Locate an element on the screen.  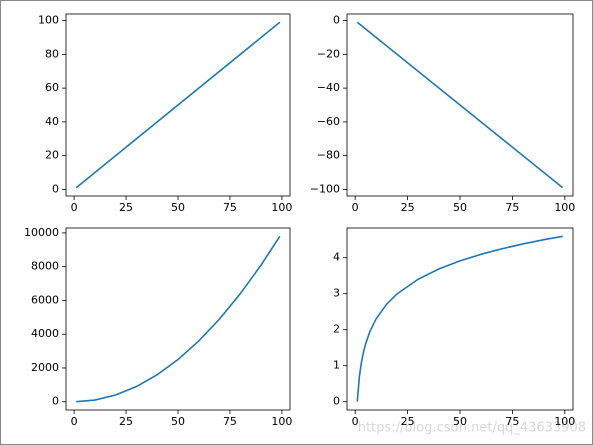
y-tick-label: 3 is located at coordinates (336, 293).